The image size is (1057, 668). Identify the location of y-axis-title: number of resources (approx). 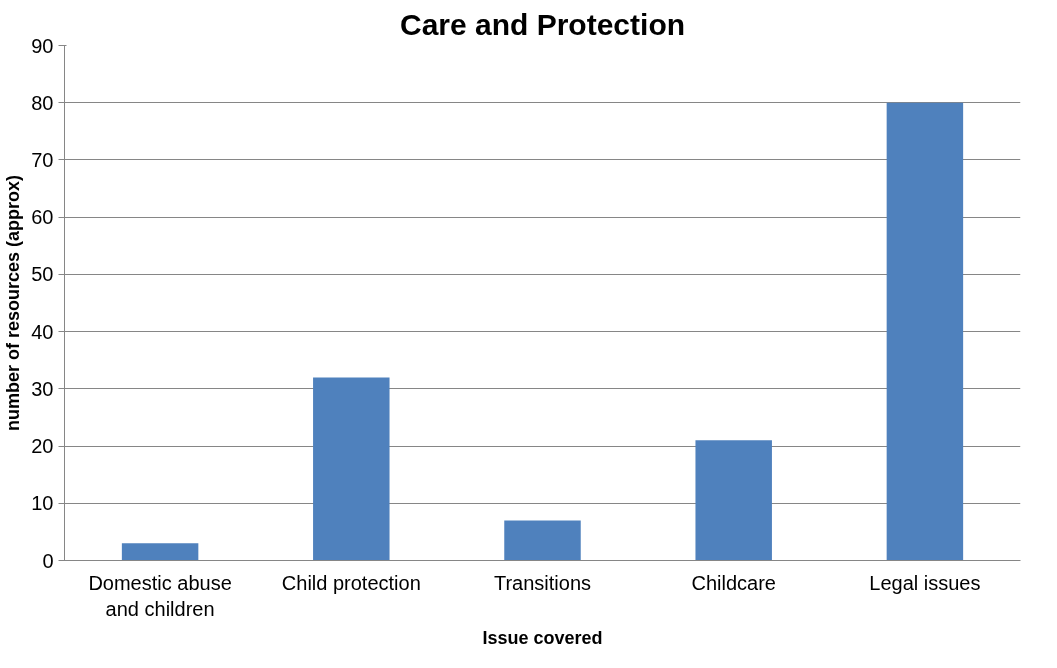
(13, 303).